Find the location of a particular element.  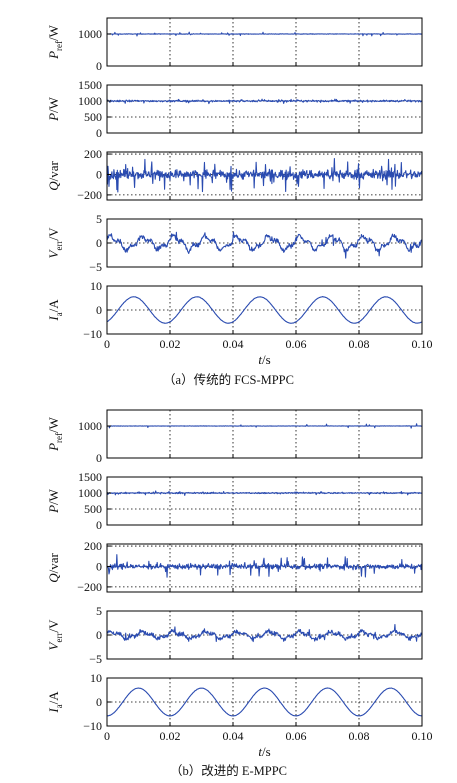

panel-1-4: 10 0 −10 Ia/A is located at coordinates (234, 702).